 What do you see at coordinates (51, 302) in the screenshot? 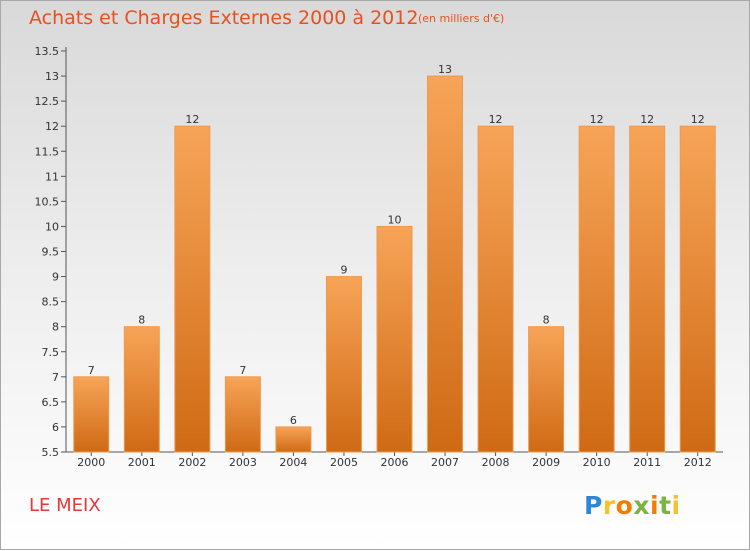
I see `y-tick-label: 8.5` at bounding box center [51, 302].